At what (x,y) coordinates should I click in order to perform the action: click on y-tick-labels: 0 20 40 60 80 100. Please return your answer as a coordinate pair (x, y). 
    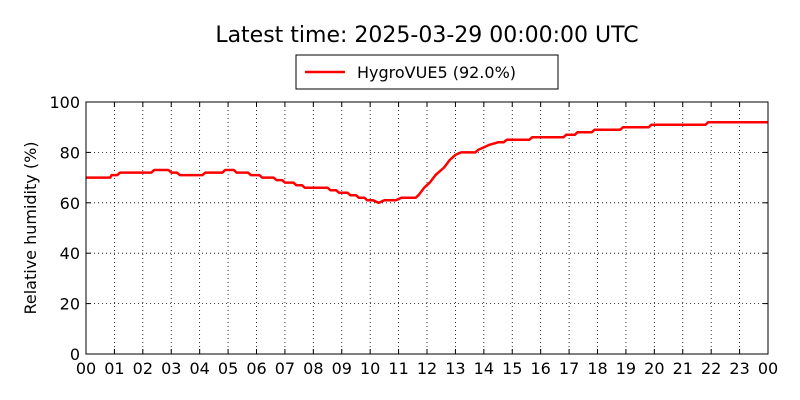
    Looking at the image, I should click on (64, 228).